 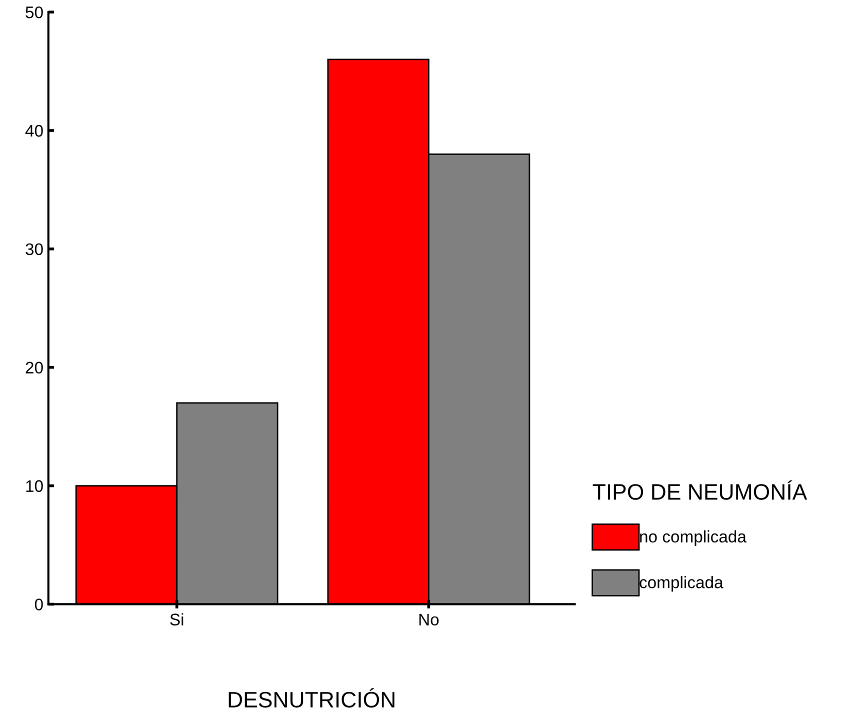 I want to click on y-tick-label: 10, so click(x=34, y=486).